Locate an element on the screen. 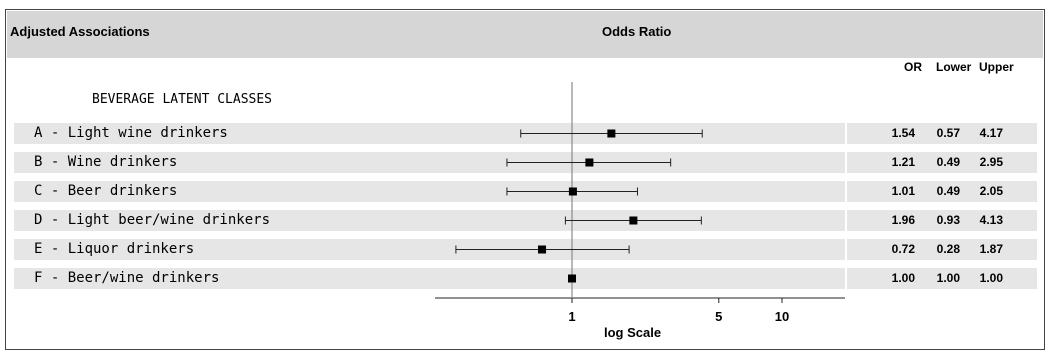  value-upper: 4.13 is located at coordinates (991, 220).